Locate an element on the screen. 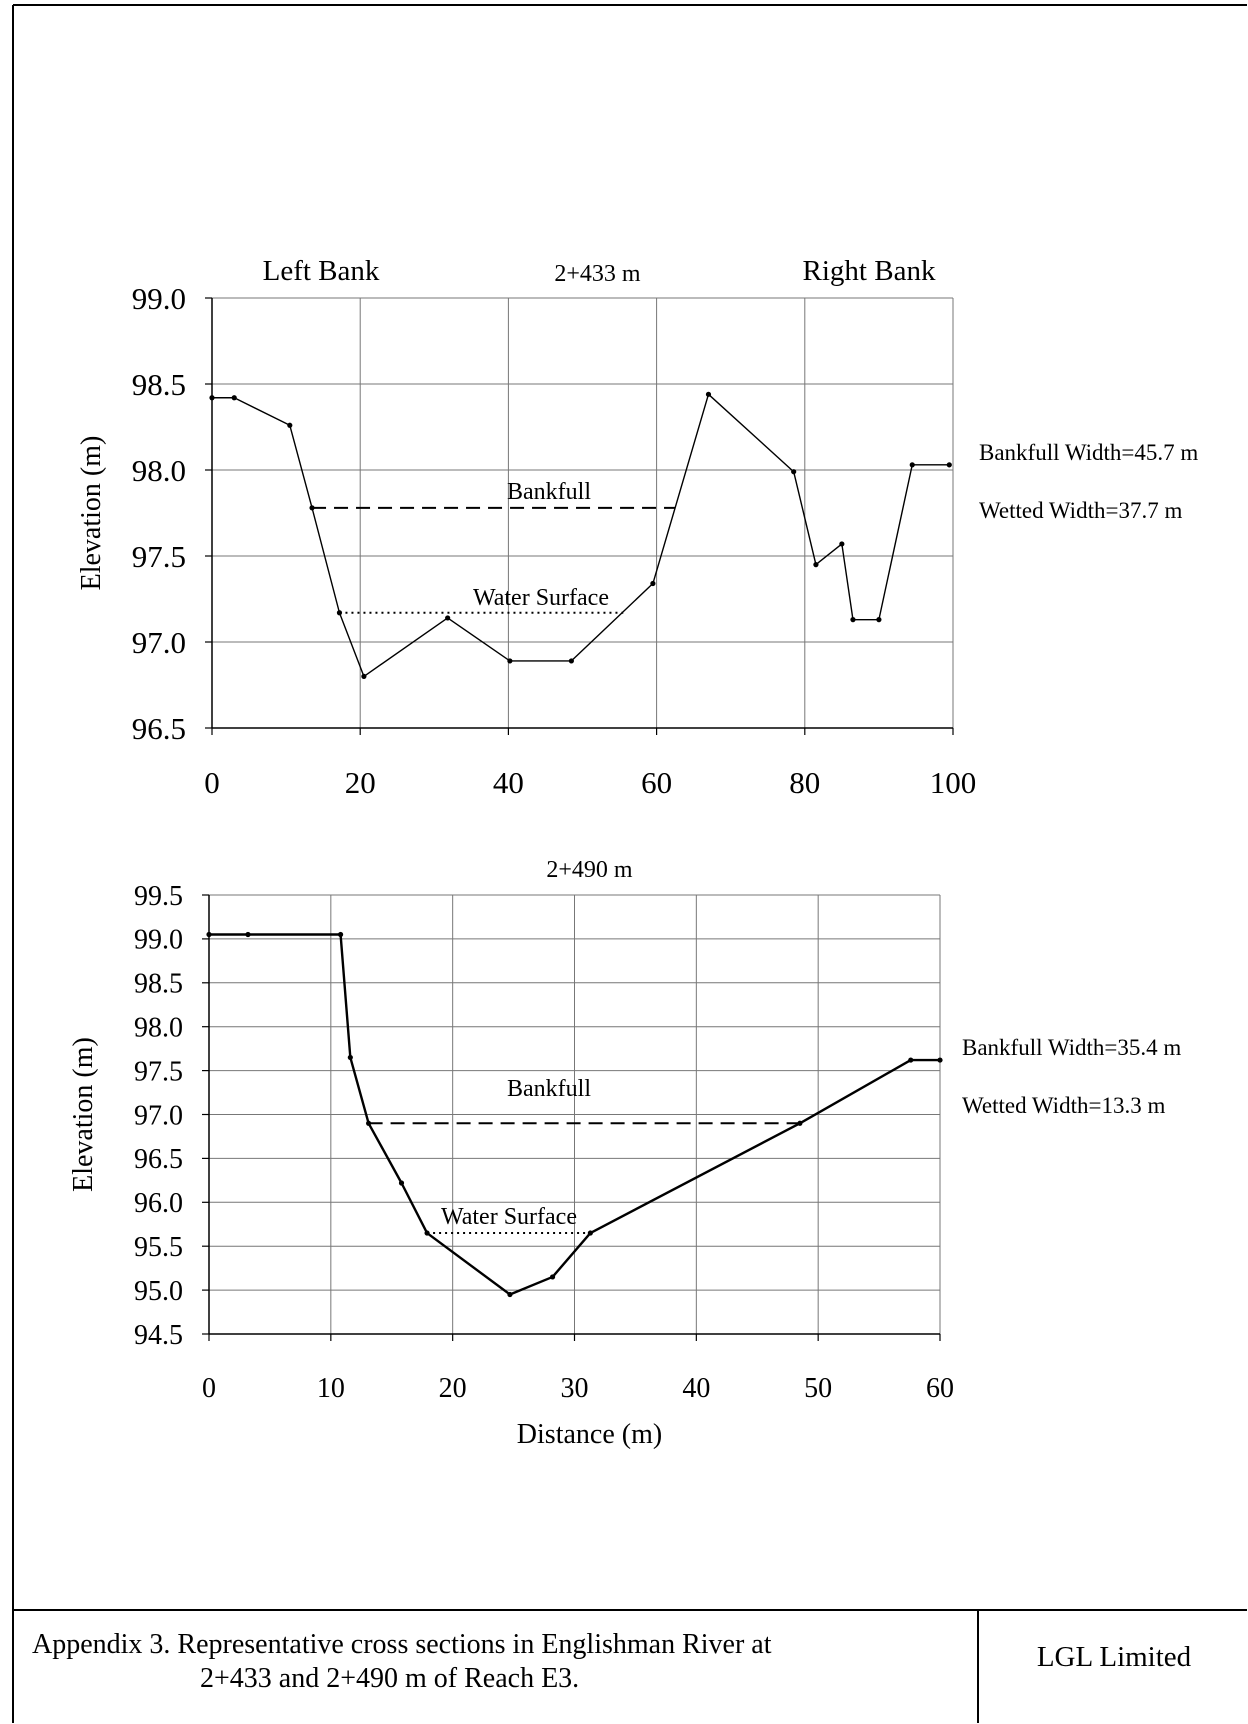 Image resolution: width=1248 pixels, height=1724 pixels. organization-name: LGL Limited is located at coordinates (1114, 1657).